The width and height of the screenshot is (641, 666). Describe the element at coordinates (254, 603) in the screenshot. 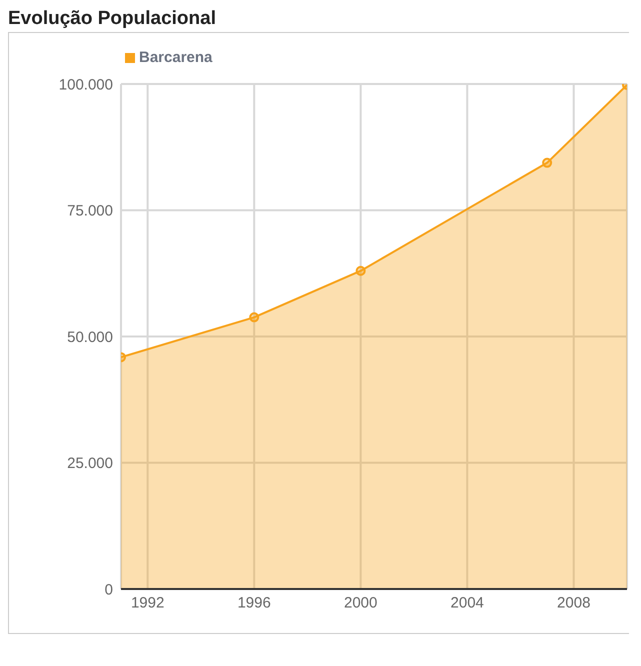

I see `x-tick-label: 1996` at that location.